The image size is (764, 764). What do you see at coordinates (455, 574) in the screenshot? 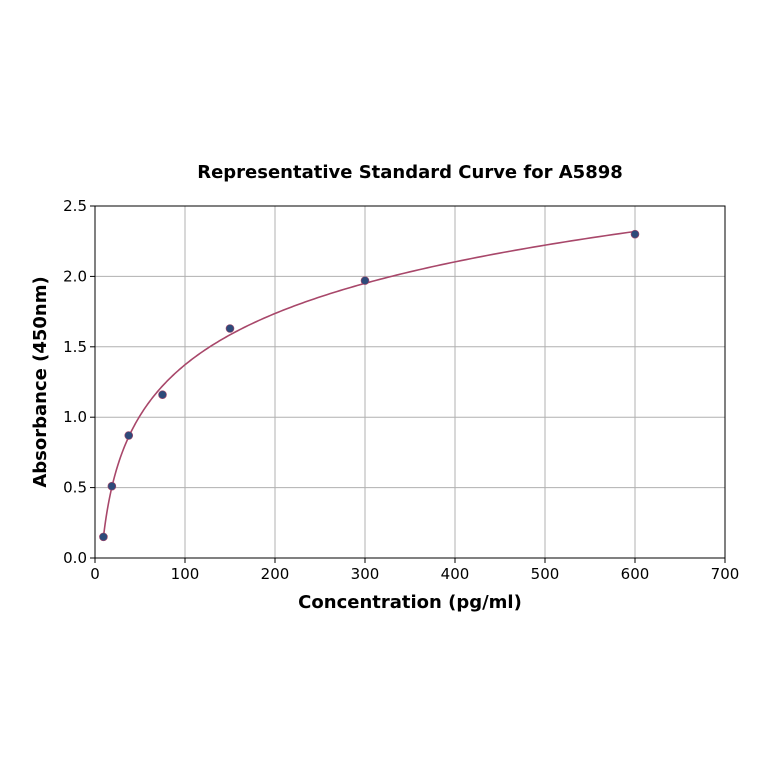
I see `x-tick-label: 400` at bounding box center [455, 574].